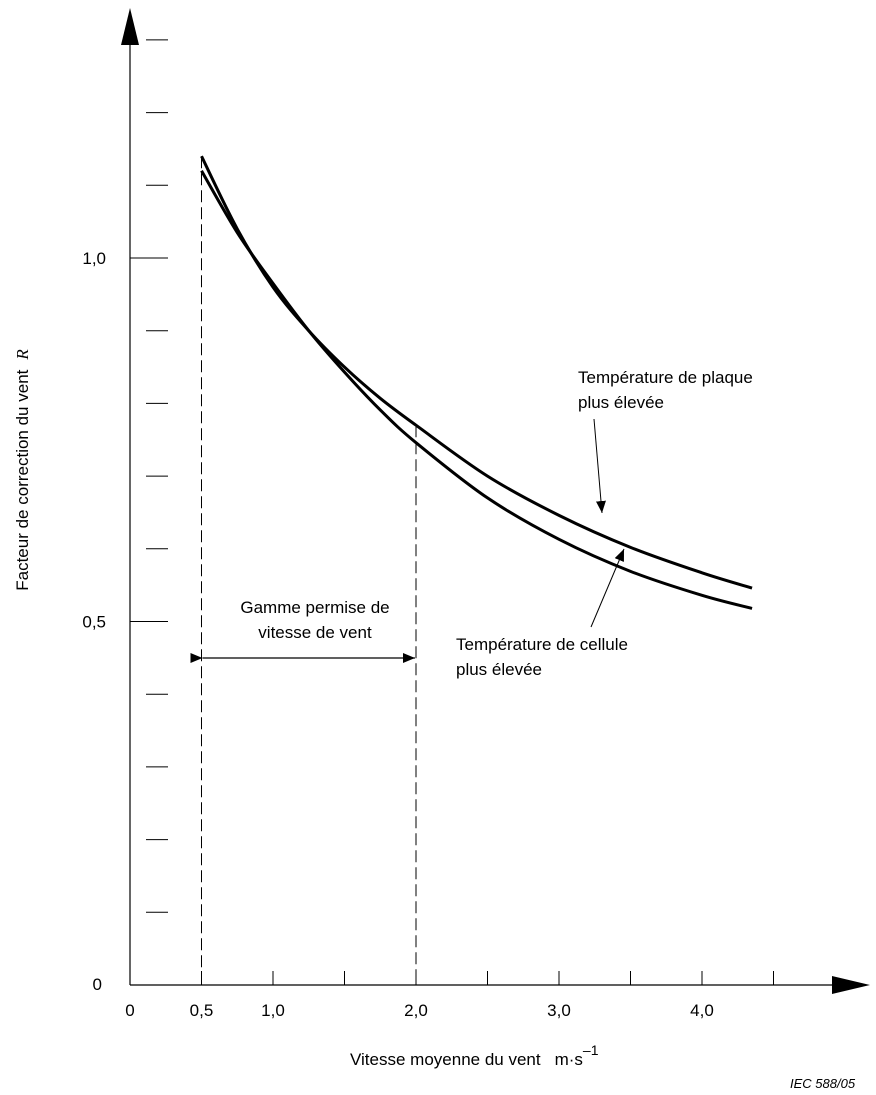  I want to click on y-tick-label: 0,5, so click(94, 622).